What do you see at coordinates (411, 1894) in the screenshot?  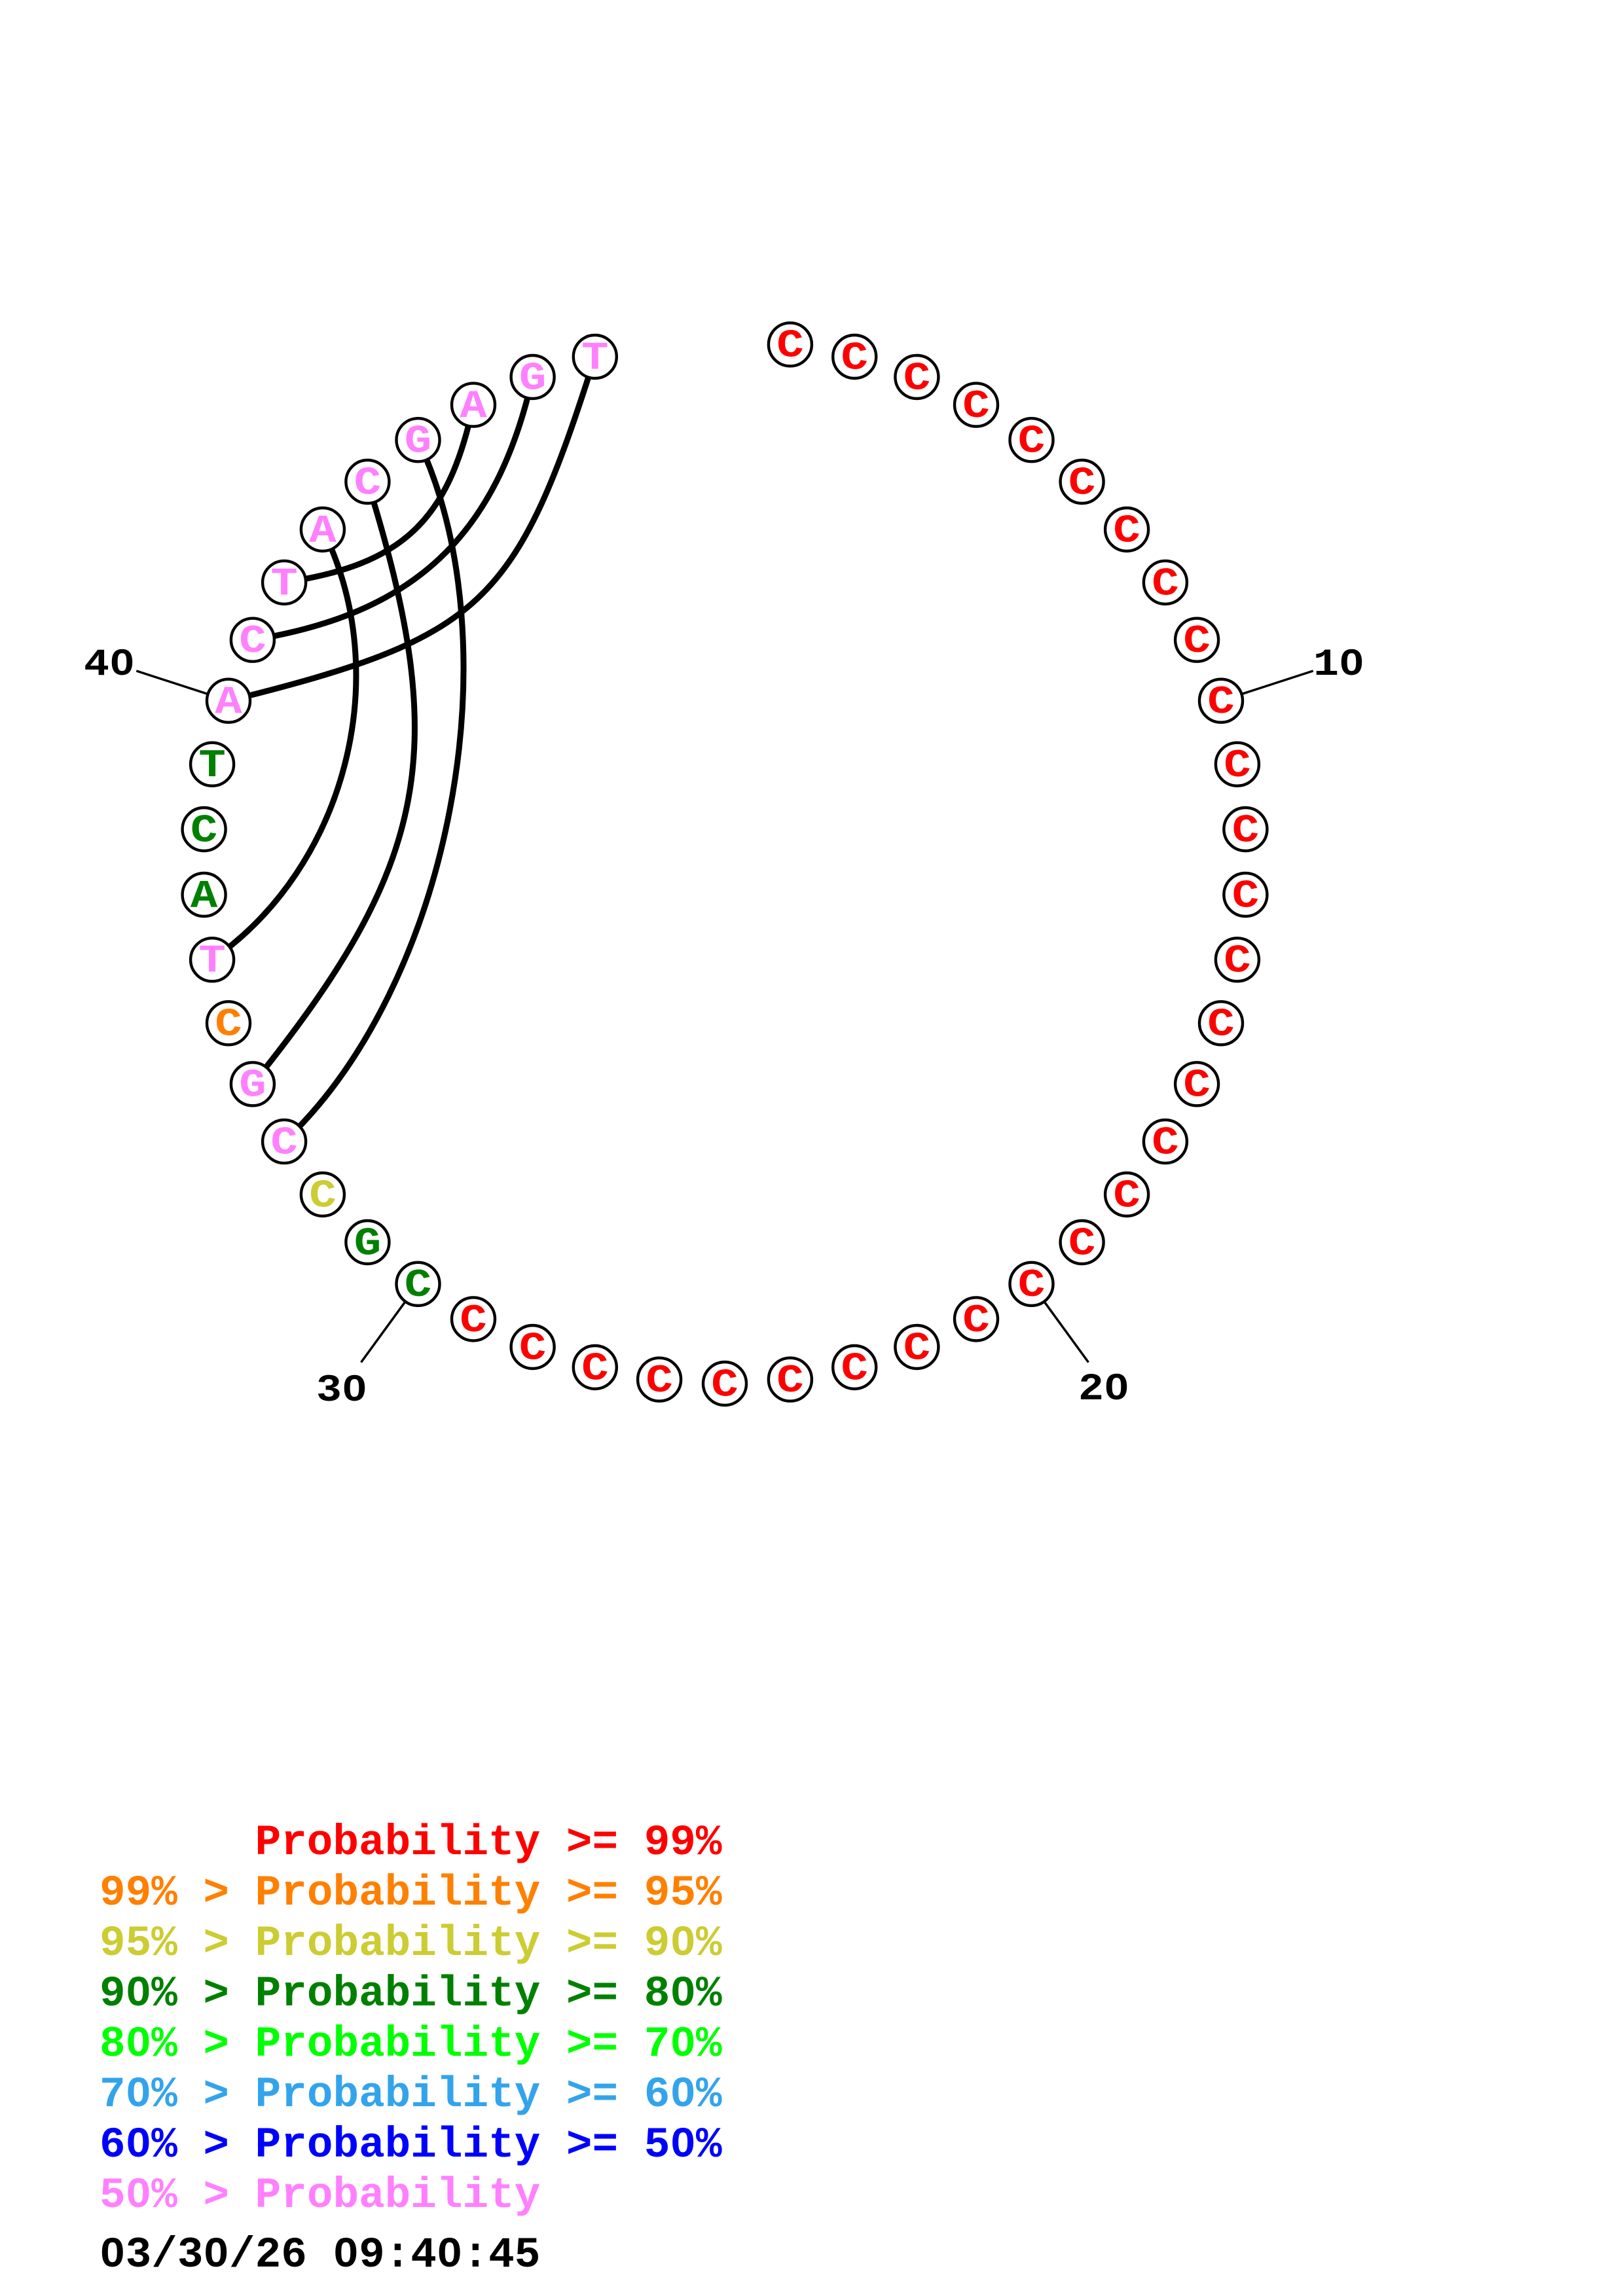 I see `svg-text: 99% > Probability >= 95%` at bounding box center [411, 1894].